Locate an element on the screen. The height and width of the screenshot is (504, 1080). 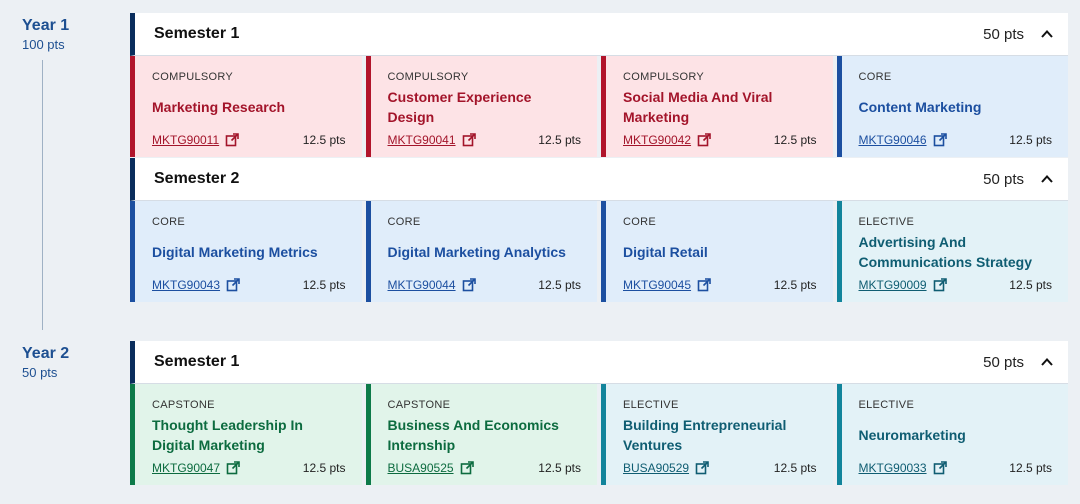
subject-code-link: BUSA90529 is located at coordinates (656, 468).